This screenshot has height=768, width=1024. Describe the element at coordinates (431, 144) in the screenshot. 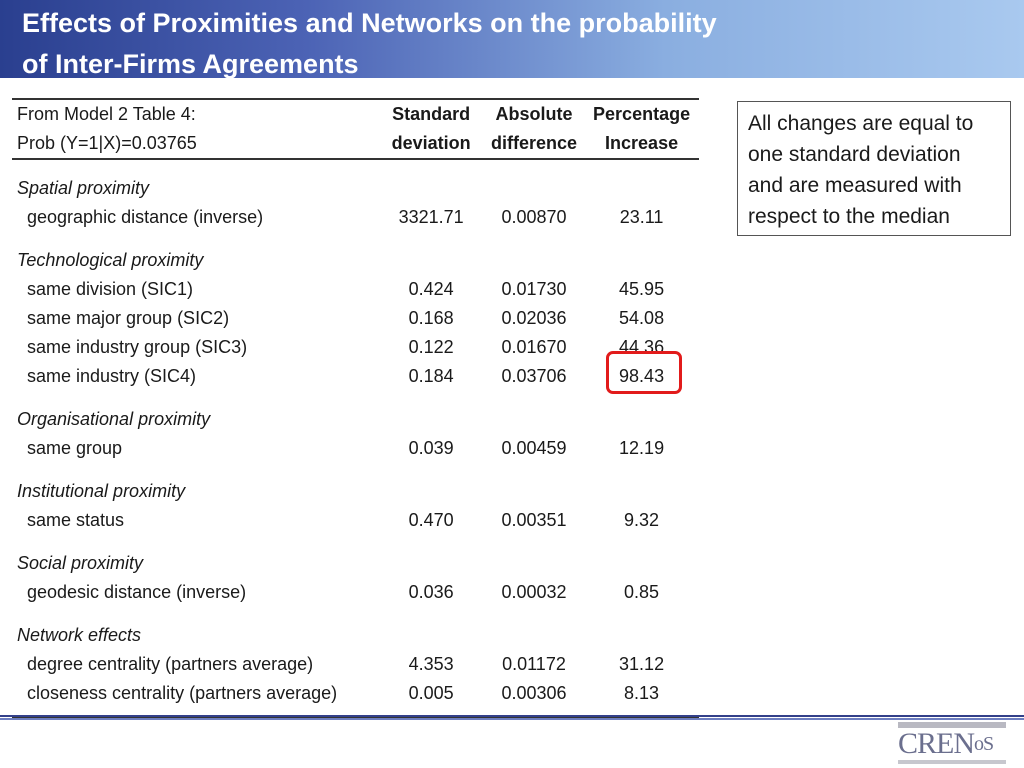

I see `header-col-sd-bottom: deviation` at that location.